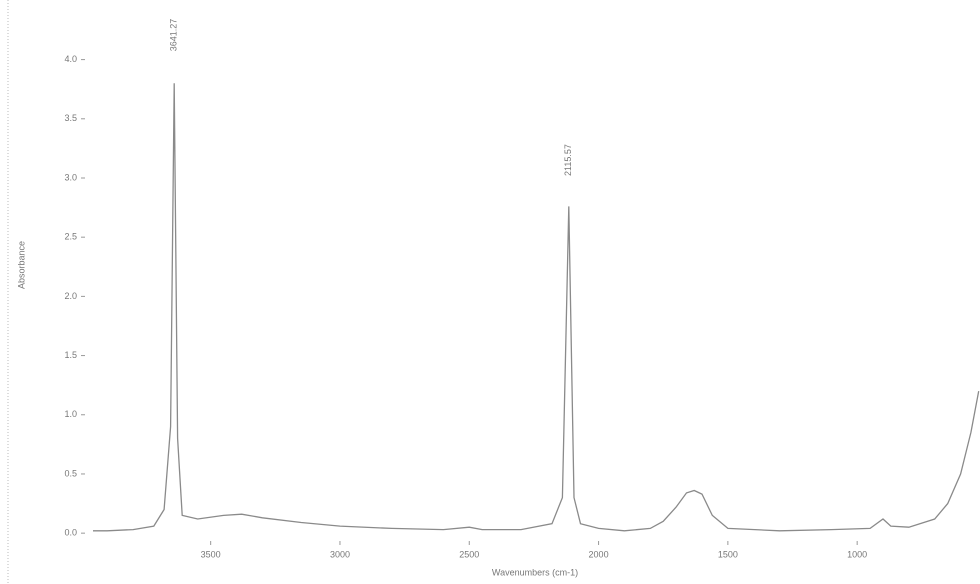  I want to click on x-tick-label: 2000, so click(599, 554).